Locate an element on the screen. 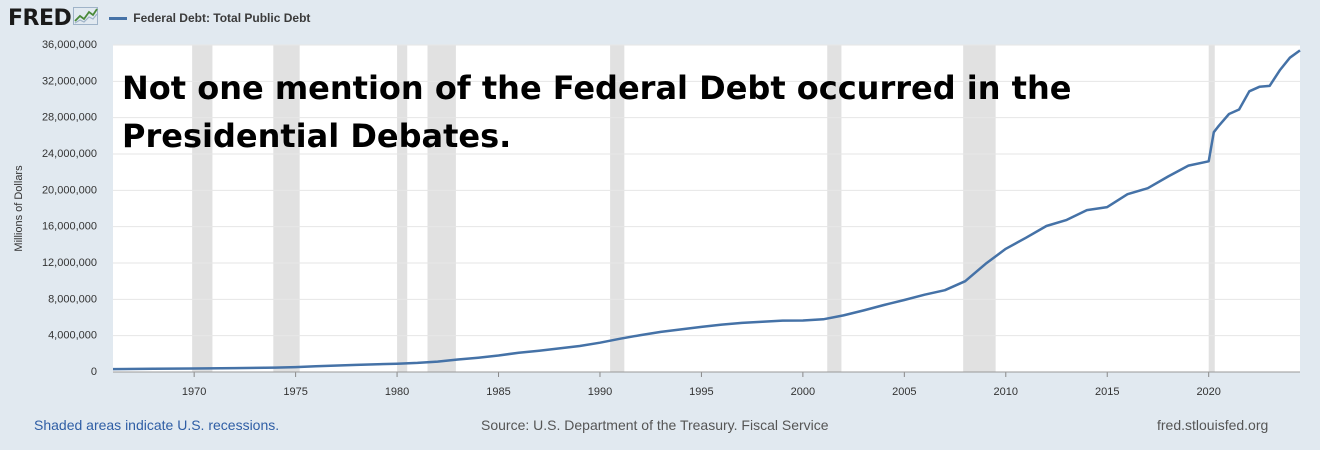  y-tick-label: 24,000,000 is located at coordinates (69, 154).